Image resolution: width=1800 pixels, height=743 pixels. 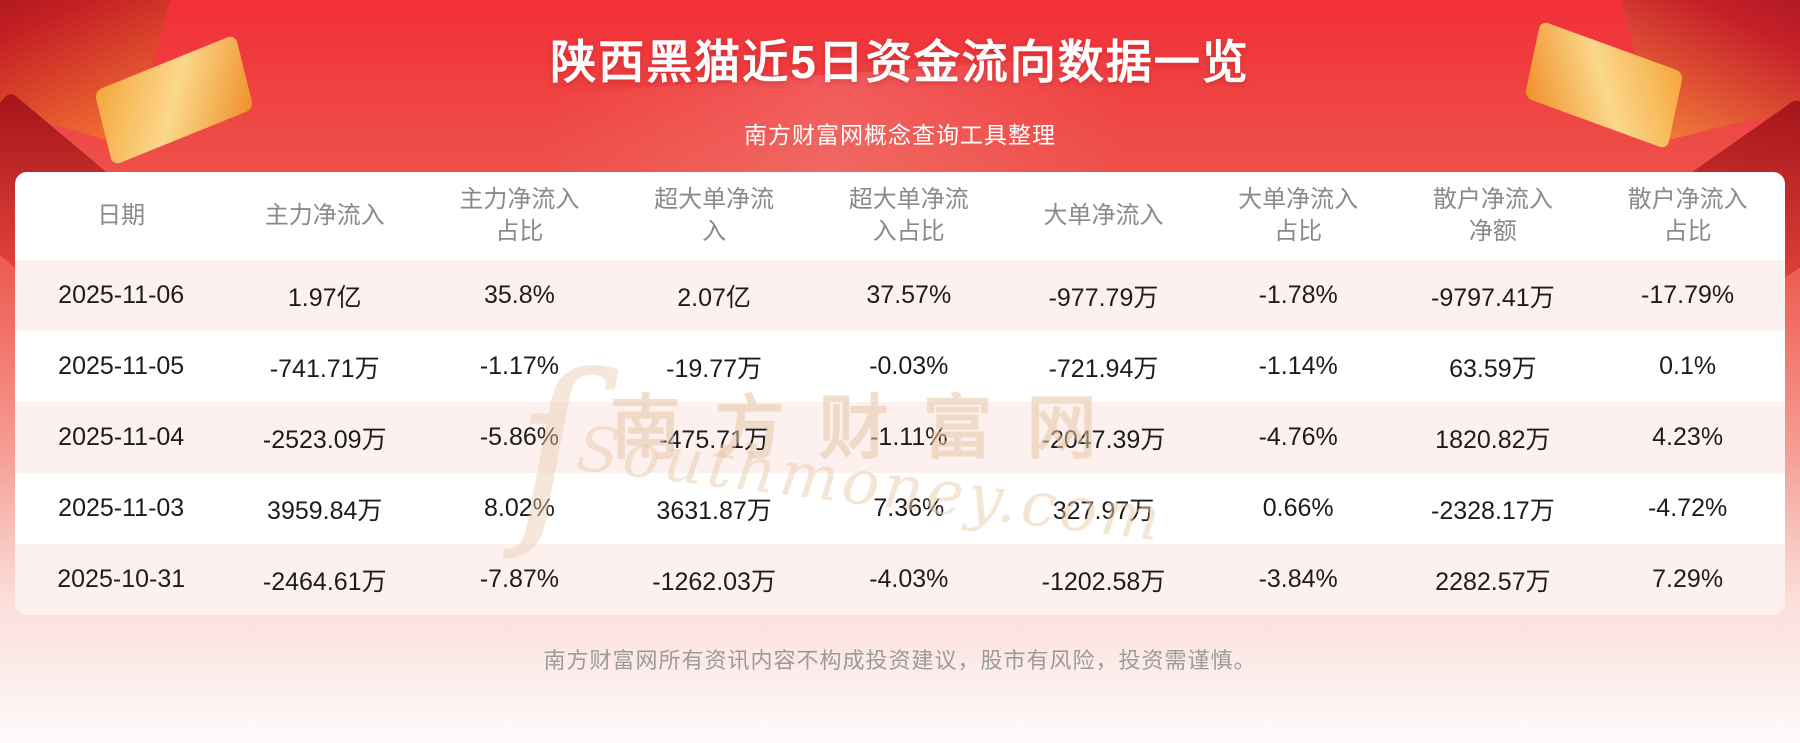 What do you see at coordinates (1688, 295) in the screenshot?
I see `cell-retail-net-inflow-ratio: -17.79%` at bounding box center [1688, 295].